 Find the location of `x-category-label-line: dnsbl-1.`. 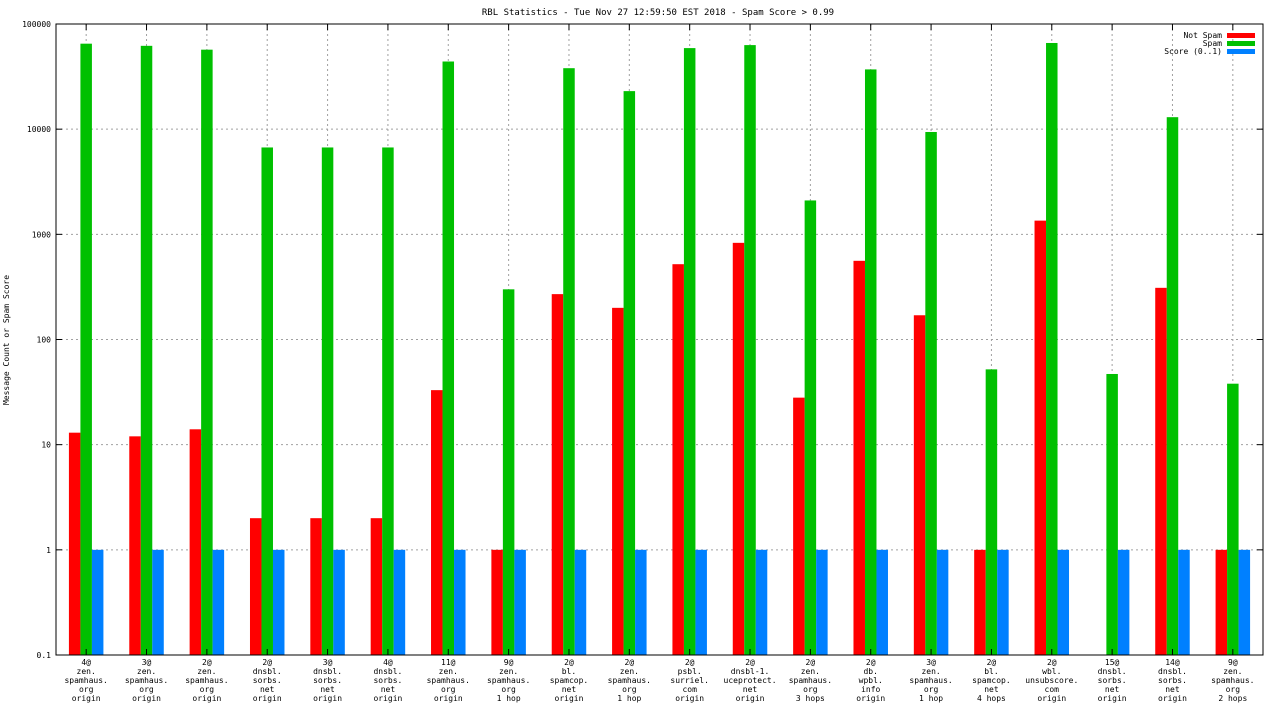

x-category-label-line: dnsbl-1. is located at coordinates (750, 671).